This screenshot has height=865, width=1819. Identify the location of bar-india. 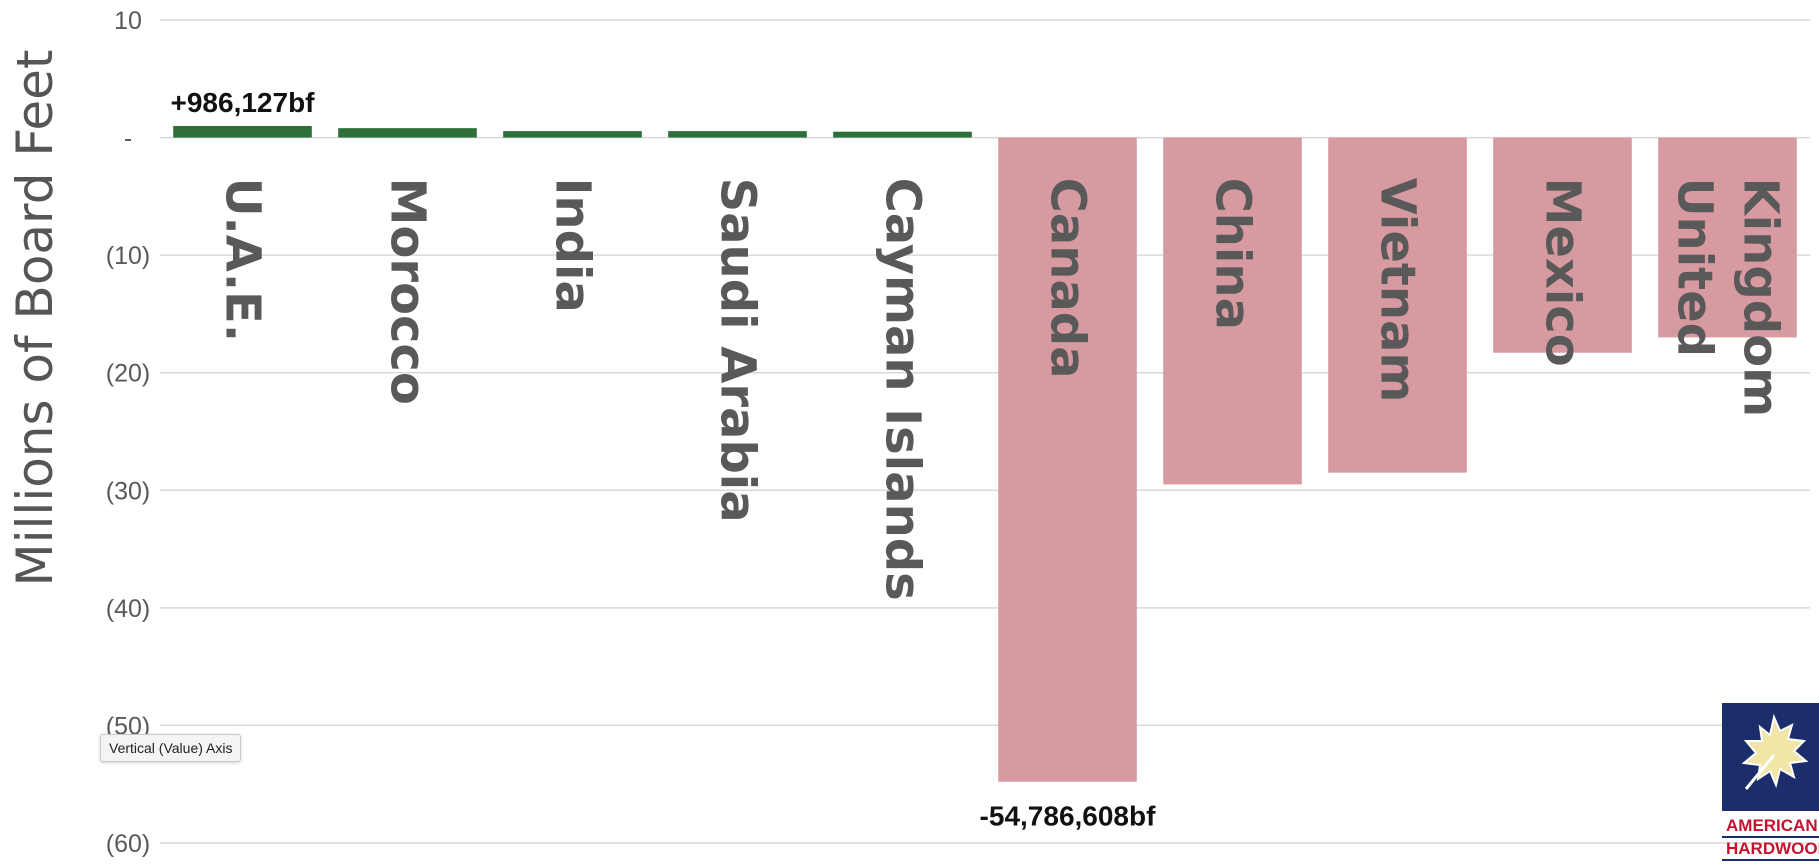
(572, 134).